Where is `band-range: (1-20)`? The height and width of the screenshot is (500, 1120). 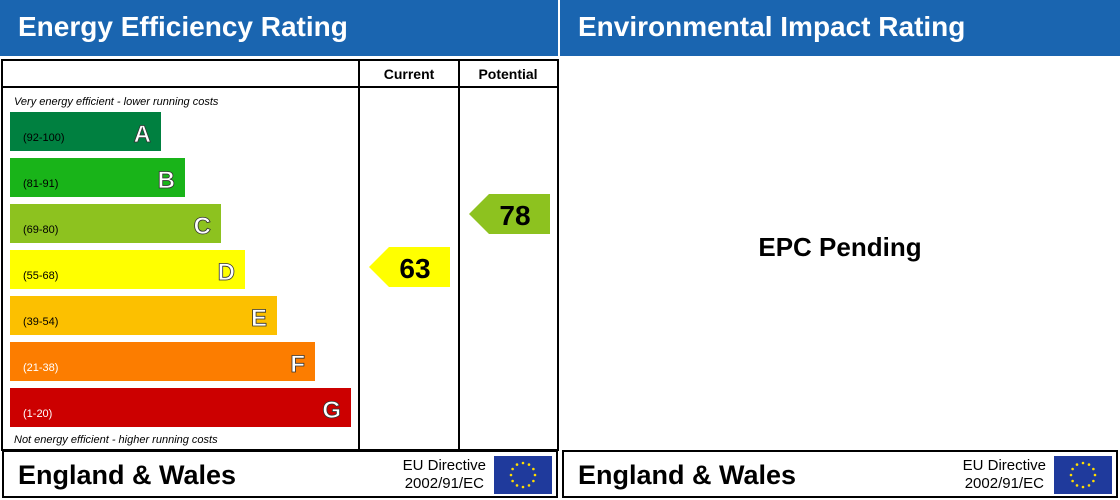 band-range: (1-20) is located at coordinates (37, 414).